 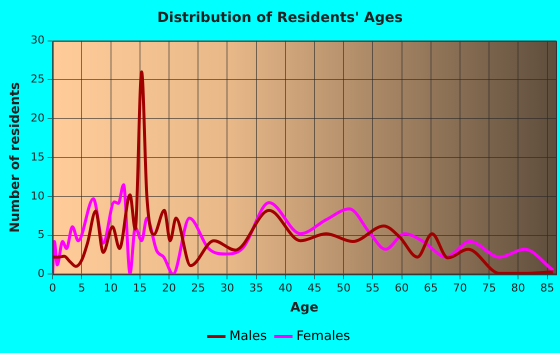 What do you see at coordinates (248, 336) in the screenshot?
I see `legend-label: Males` at bounding box center [248, 336].